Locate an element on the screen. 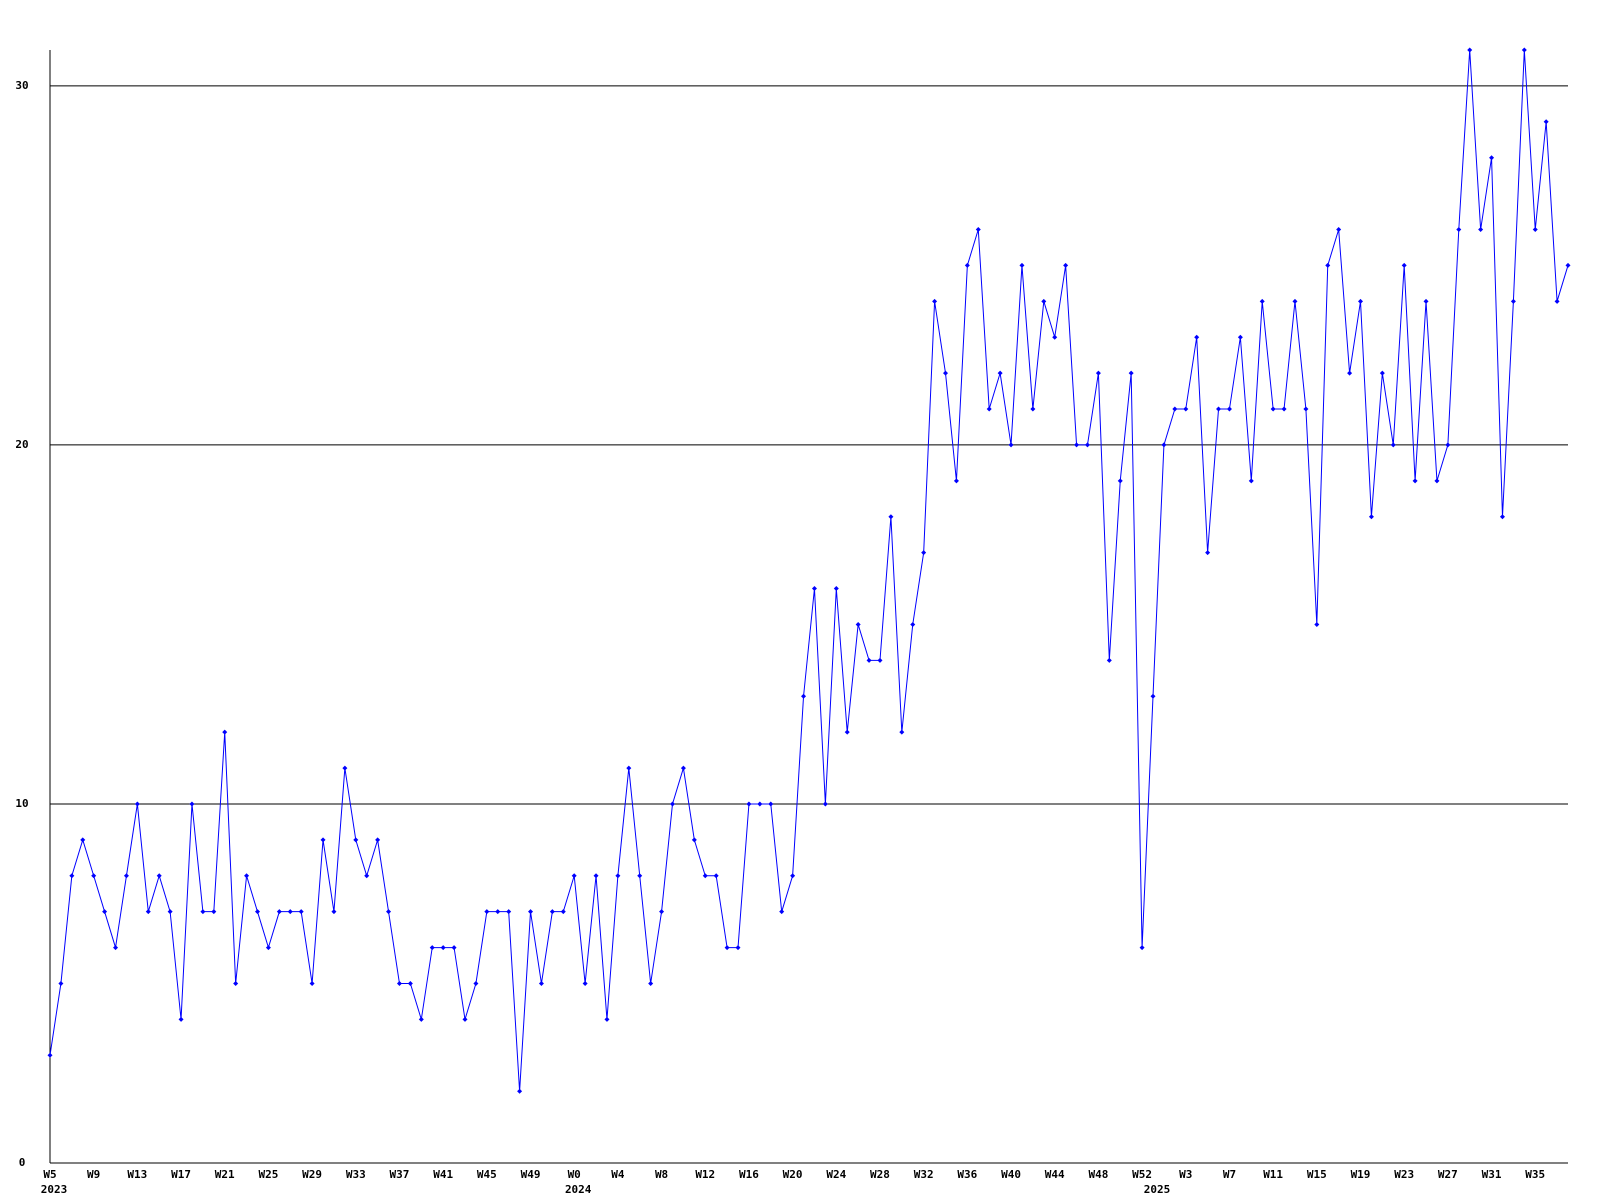 This screenshot has width=1600, height=1200. x-tick-label: W5 is located at coordinates (49, 1174).